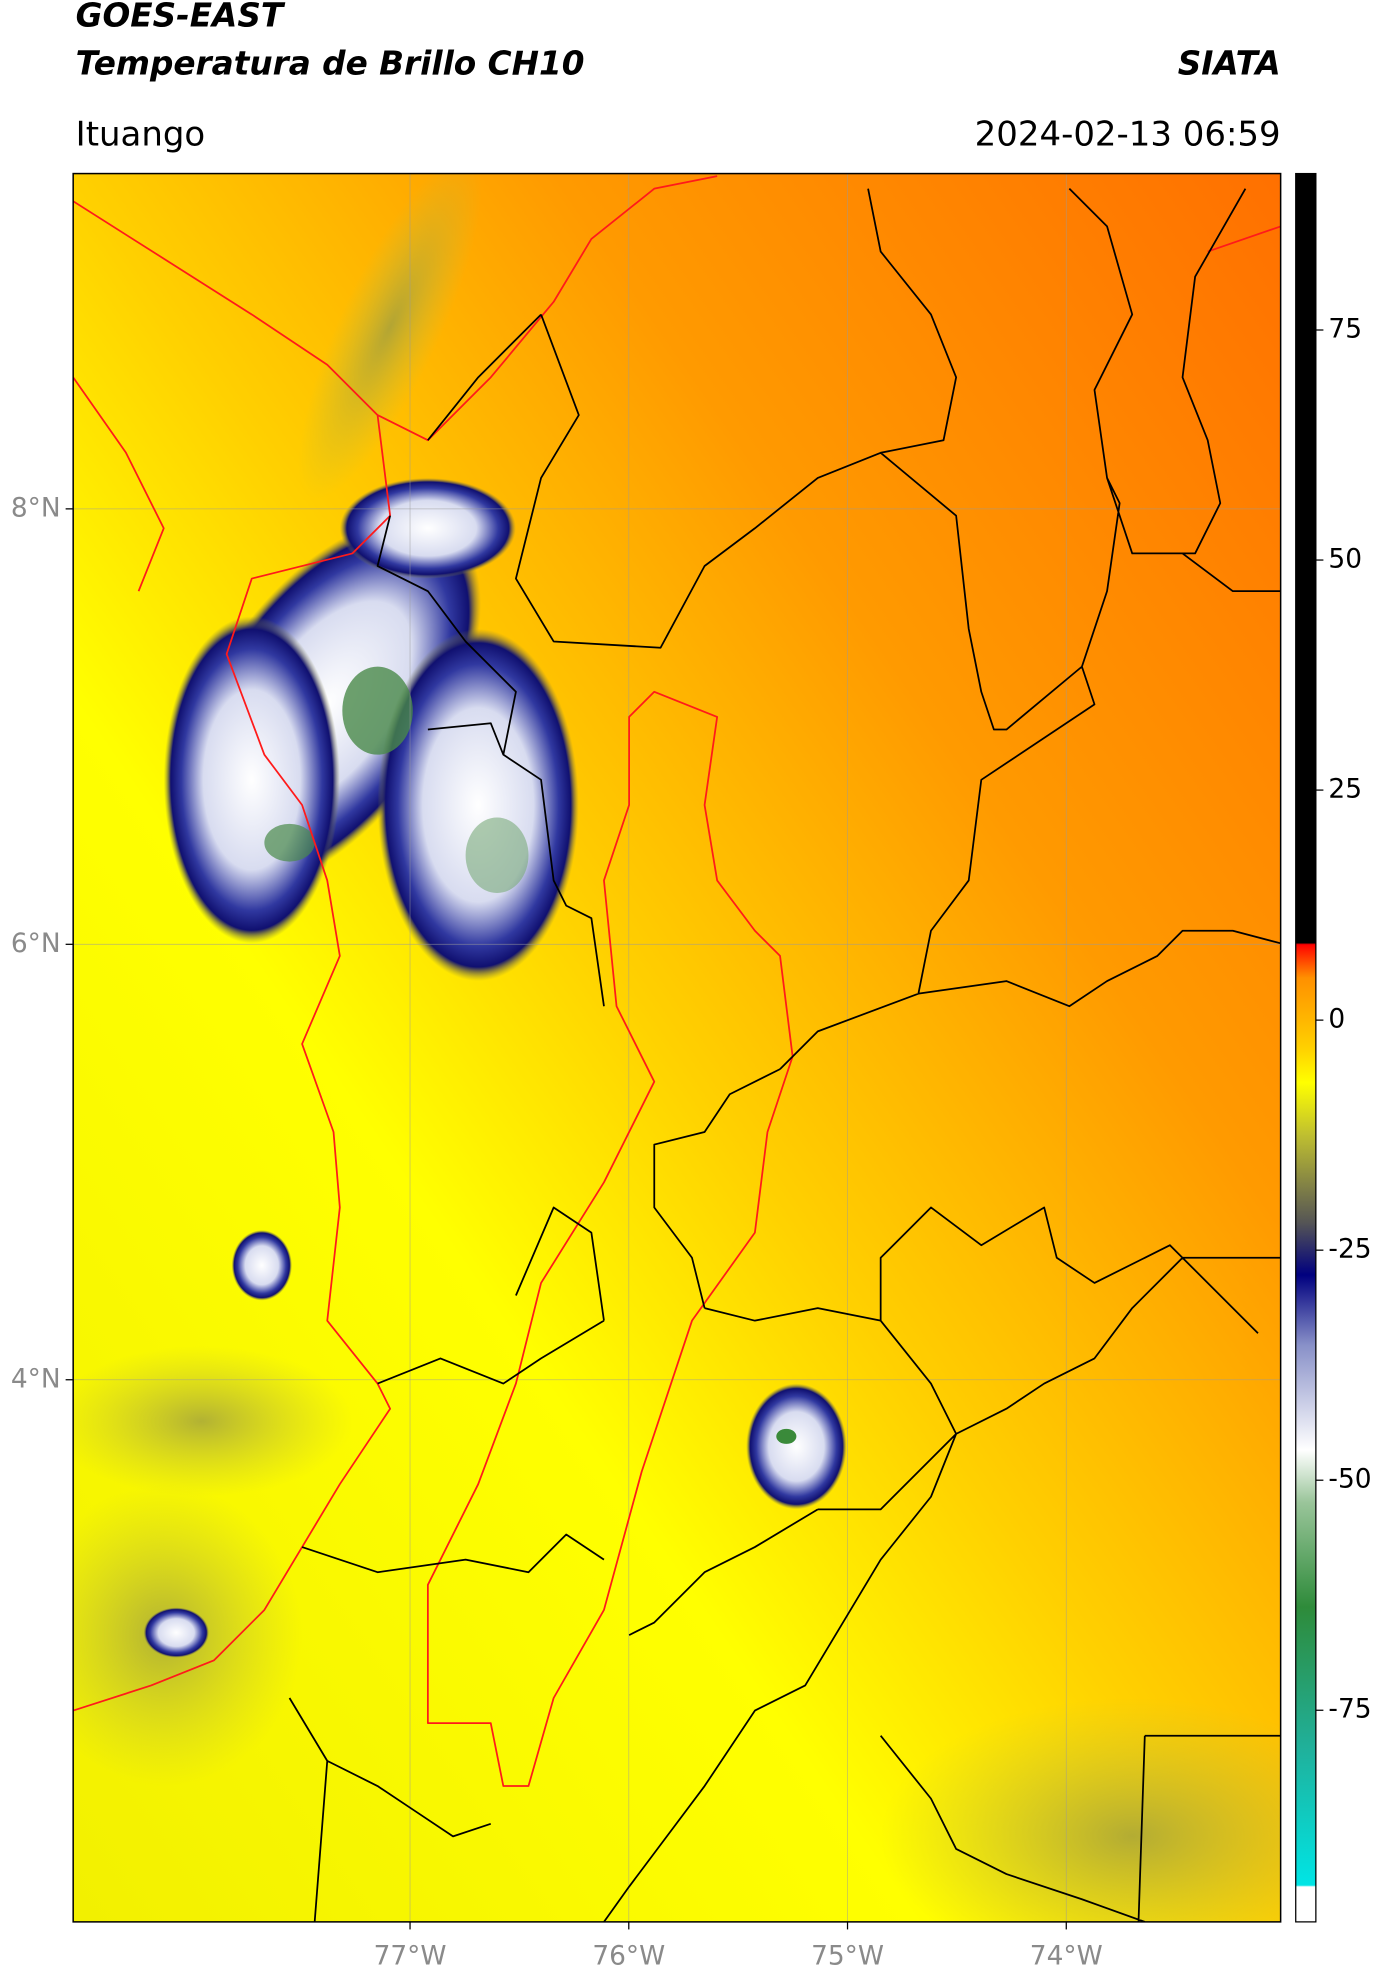 The height and width of the screenshot is (1981, 1384). What do you see at coordinates (1128, 134) in the screenshot?
I see `datetime: 2024-02-13 06:59` at bounding box center [1128, 134].